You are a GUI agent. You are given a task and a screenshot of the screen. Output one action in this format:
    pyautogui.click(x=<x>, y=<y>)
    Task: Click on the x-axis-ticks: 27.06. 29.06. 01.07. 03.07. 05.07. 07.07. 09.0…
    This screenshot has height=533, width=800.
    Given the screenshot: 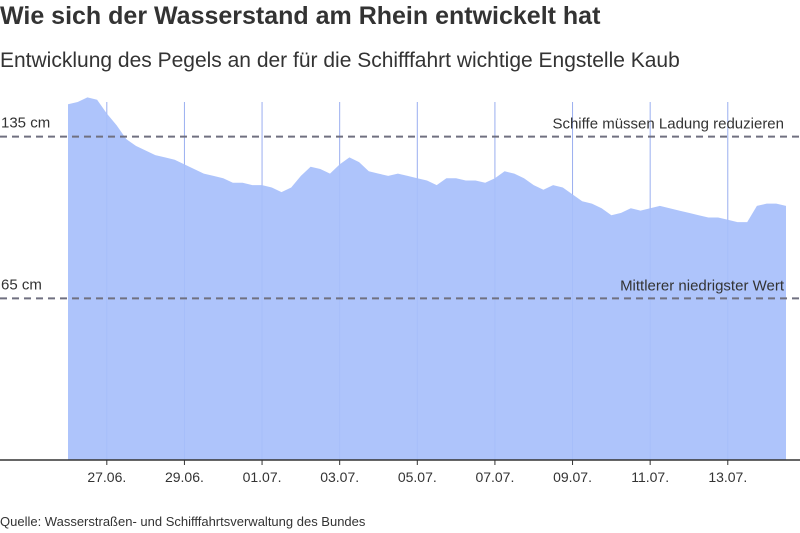 What is the action you would take?
    pyautogui.click(x=417, y=472)
    